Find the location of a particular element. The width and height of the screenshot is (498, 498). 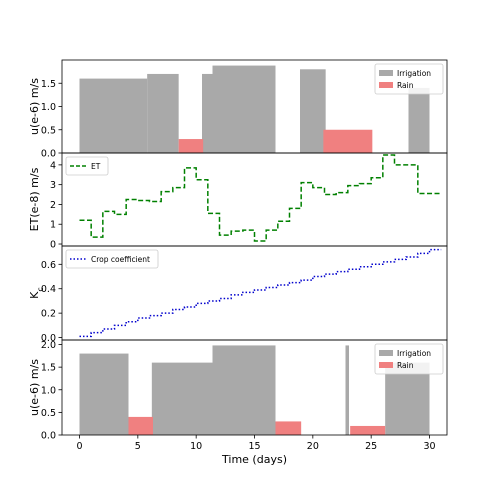

x-tick-label: 5 is located at coordinates (138, 446).